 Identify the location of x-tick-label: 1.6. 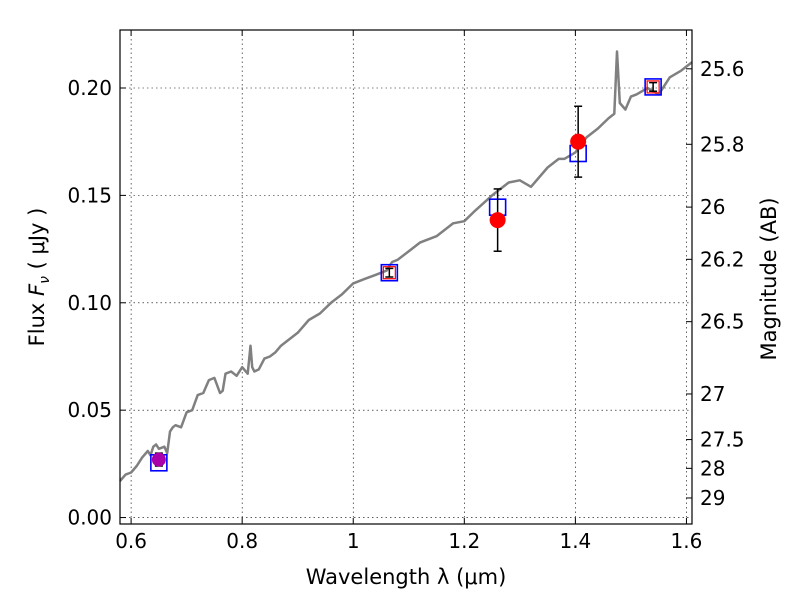
(687, 541).